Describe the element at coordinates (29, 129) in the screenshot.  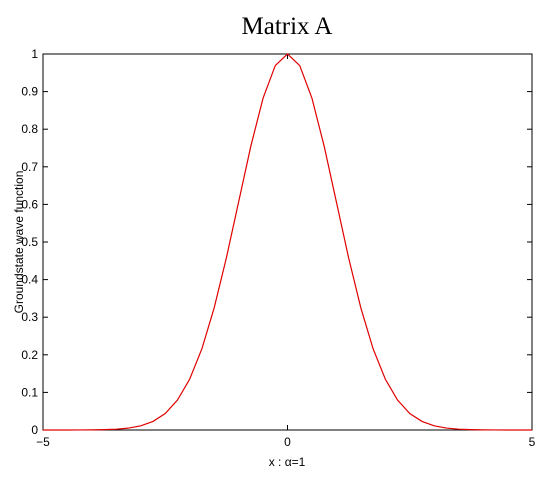
I see `y-tick-label: 0.8` at that location.